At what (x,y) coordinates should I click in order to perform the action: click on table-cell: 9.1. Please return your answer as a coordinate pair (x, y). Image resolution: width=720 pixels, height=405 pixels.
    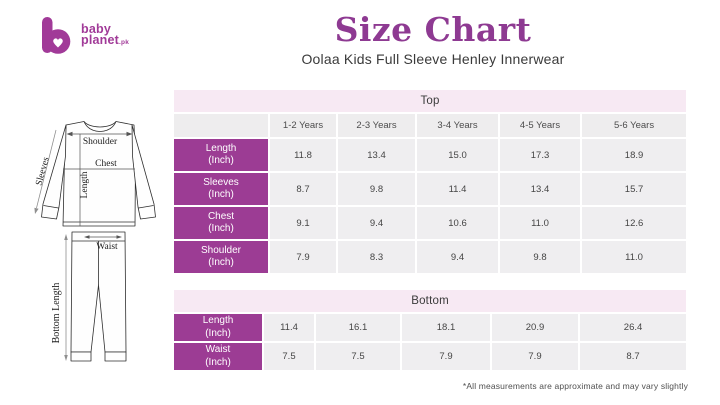
    Looking at the image, I should click on (303, 223).